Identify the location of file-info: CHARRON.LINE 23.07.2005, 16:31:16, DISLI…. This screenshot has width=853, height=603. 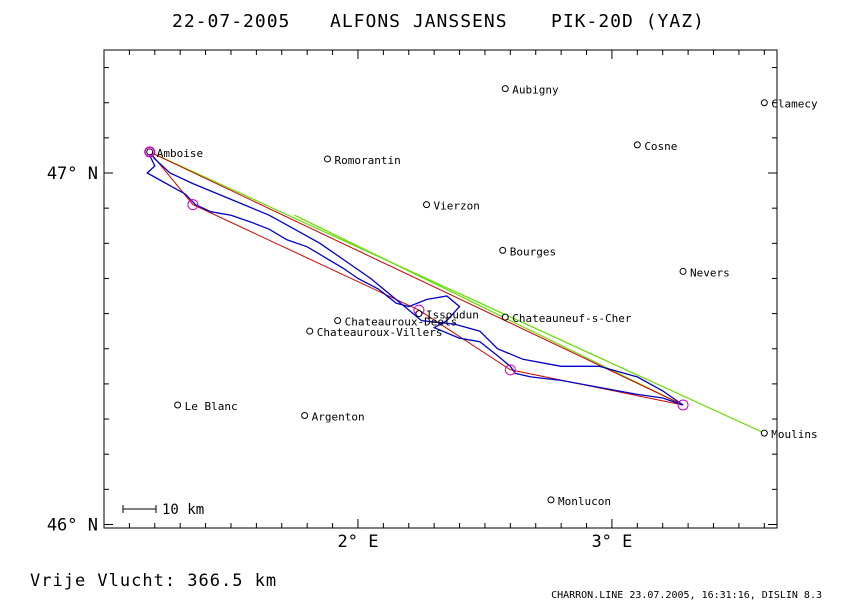
(686, 595).